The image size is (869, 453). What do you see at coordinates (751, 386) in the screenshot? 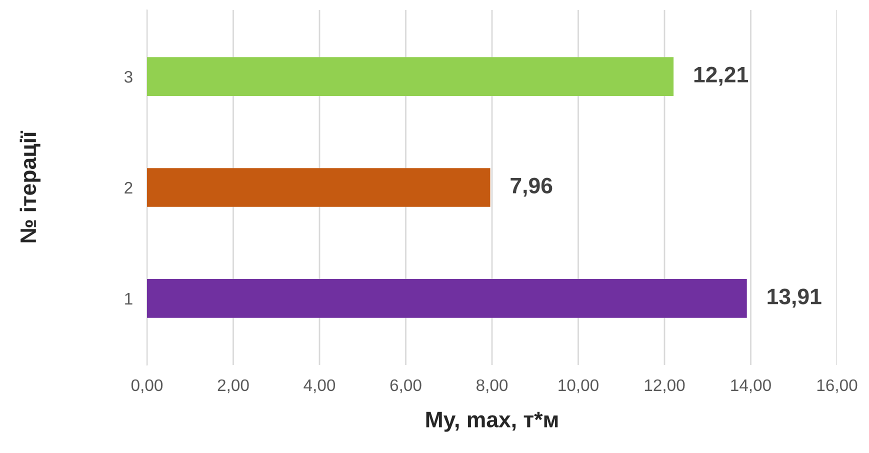
I see `x-tick-label: 14,00` at bounding box center [751, 386].